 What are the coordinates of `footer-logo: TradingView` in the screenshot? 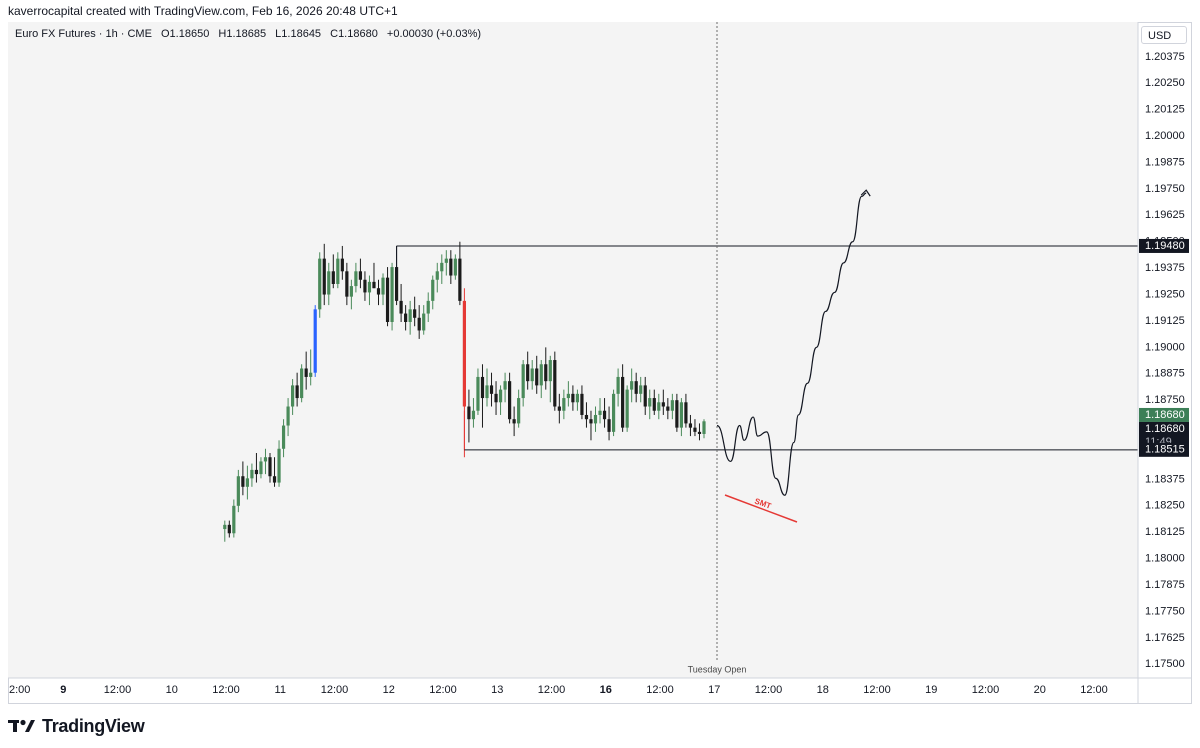 It's located at (76, 726).